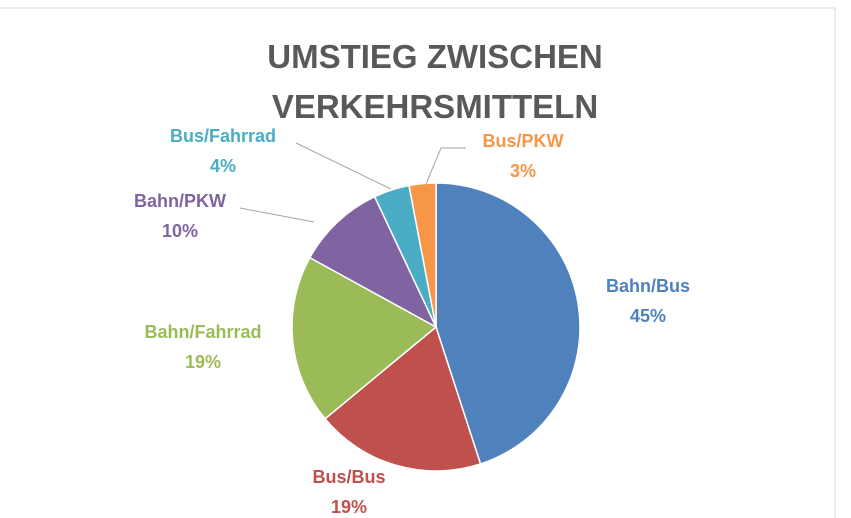 This screenshot has width=851, height=518. What do you see at coordinates (648, 316) in the screenshot?
I see `slice-value: 45%` at bounding box center [648, 316].